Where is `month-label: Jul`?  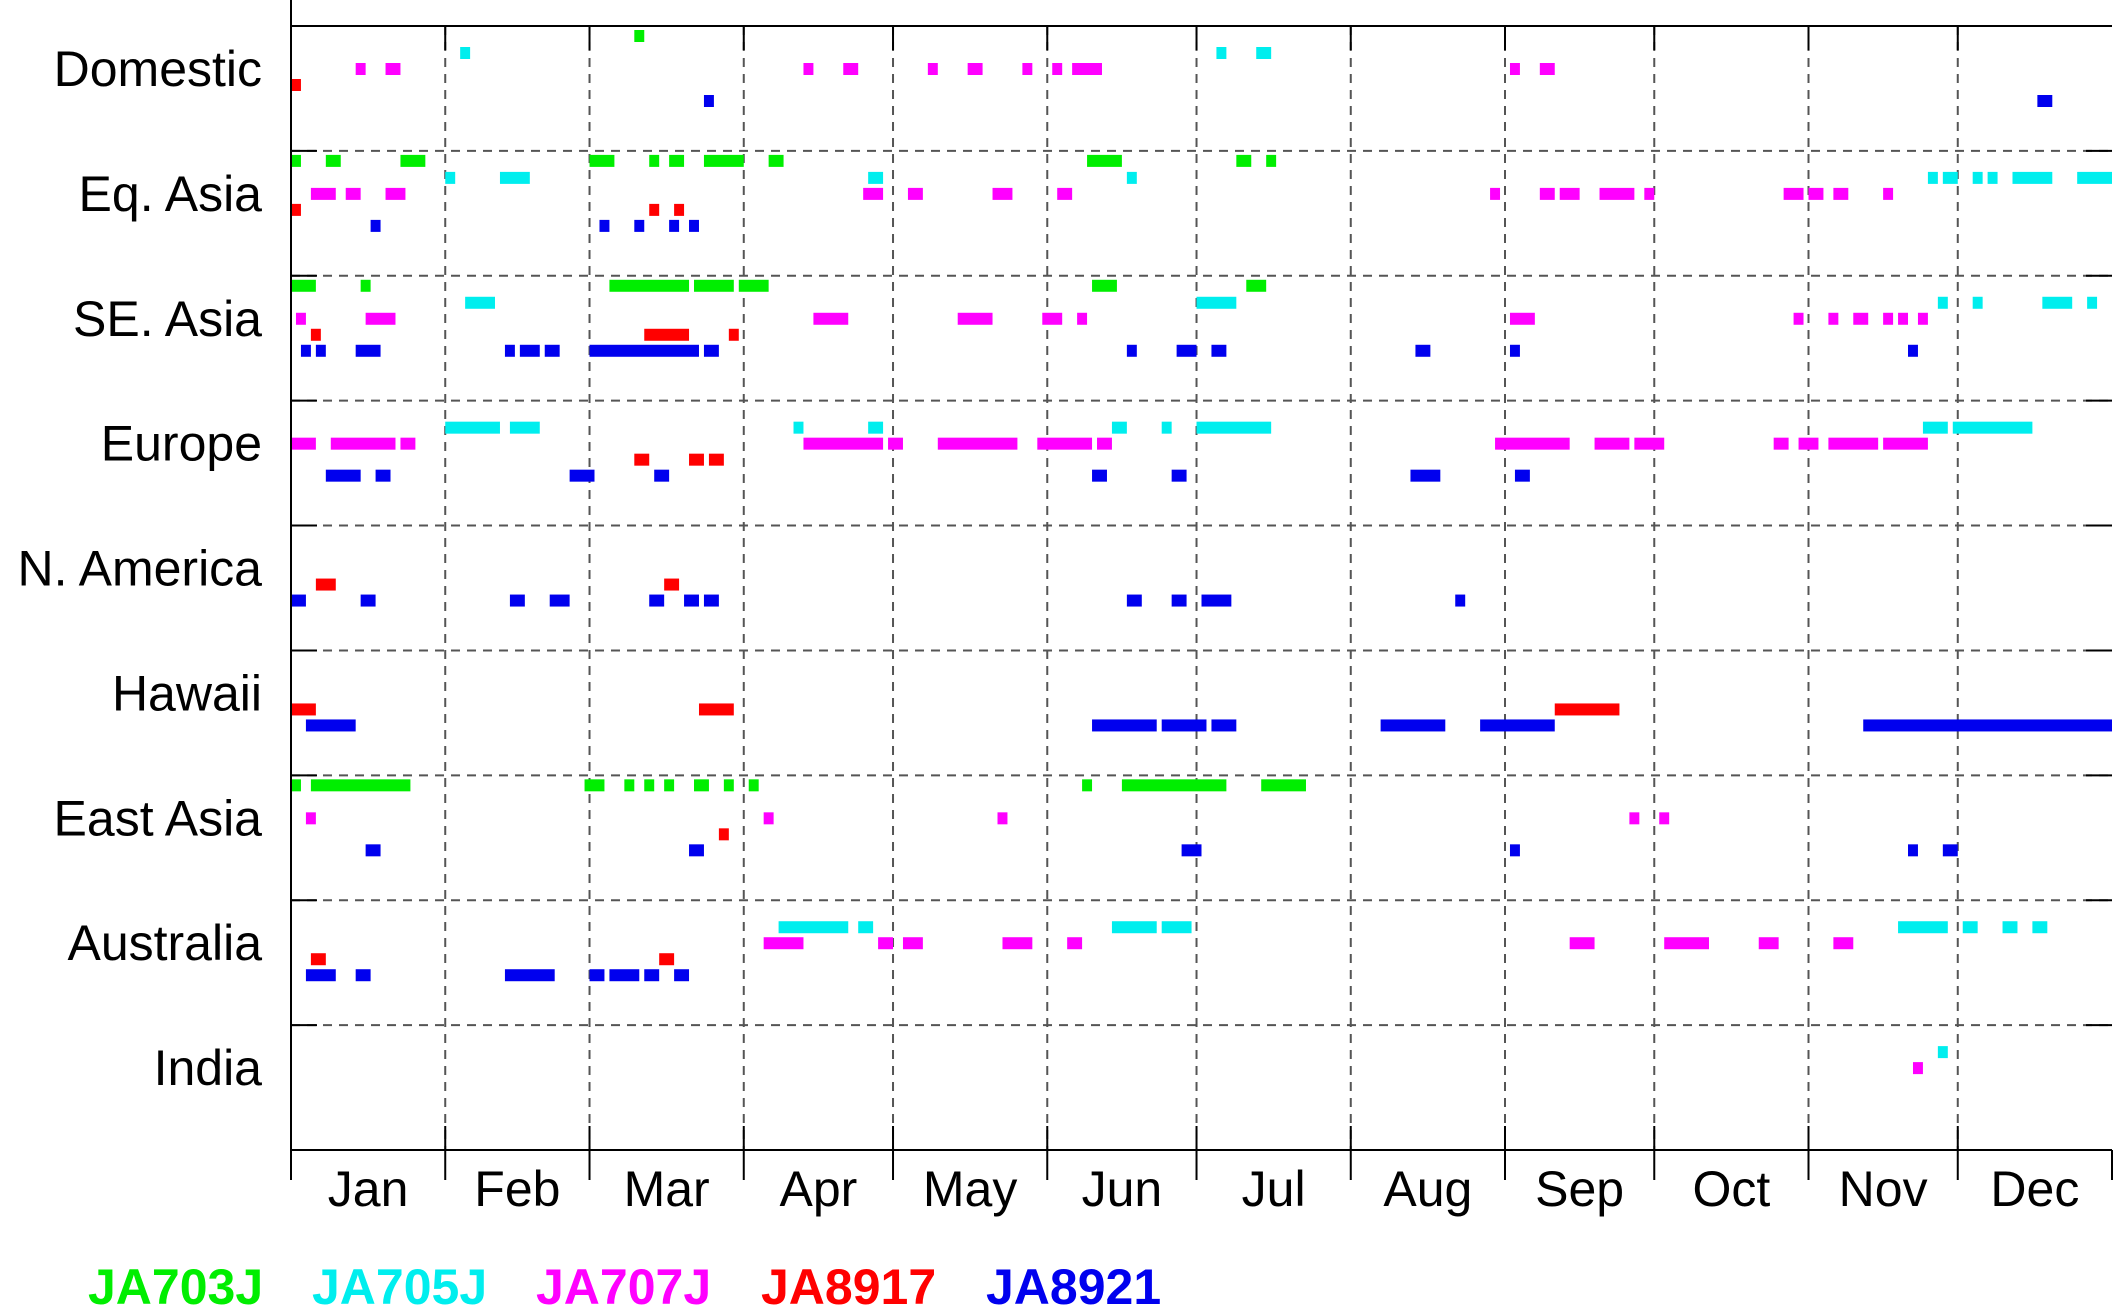
month-label: Jul is located at coordinates (1274, 1189).